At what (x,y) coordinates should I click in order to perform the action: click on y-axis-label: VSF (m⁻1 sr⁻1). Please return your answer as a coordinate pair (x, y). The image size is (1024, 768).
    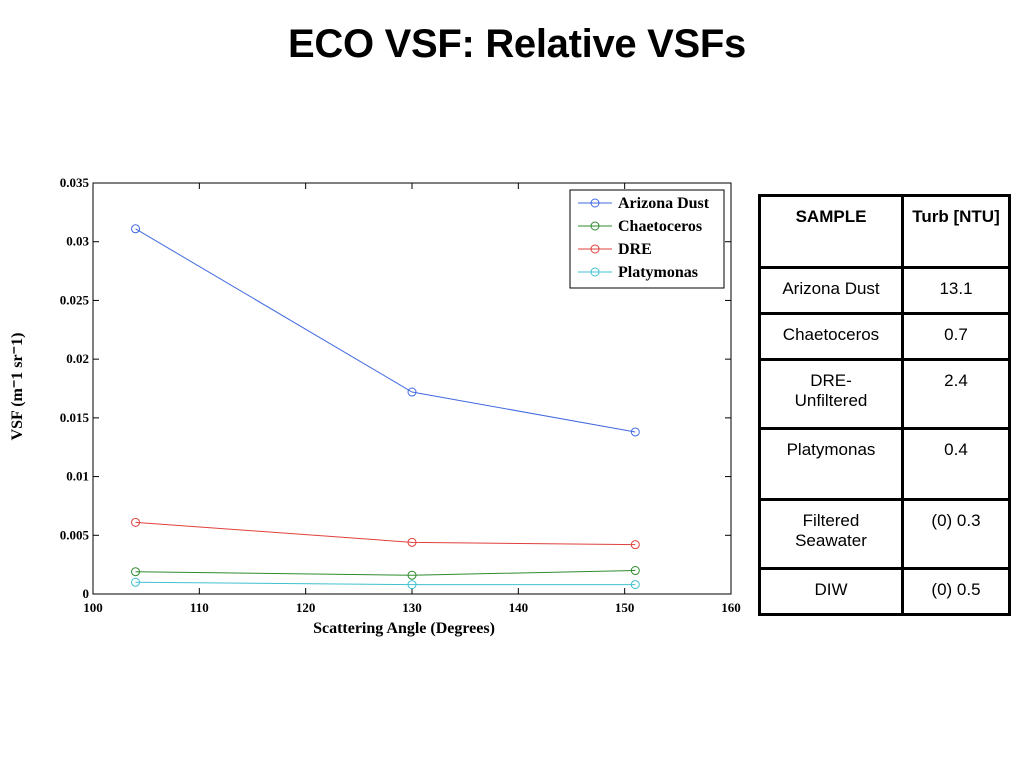
    Looking at the image, I should click on (17, 387).